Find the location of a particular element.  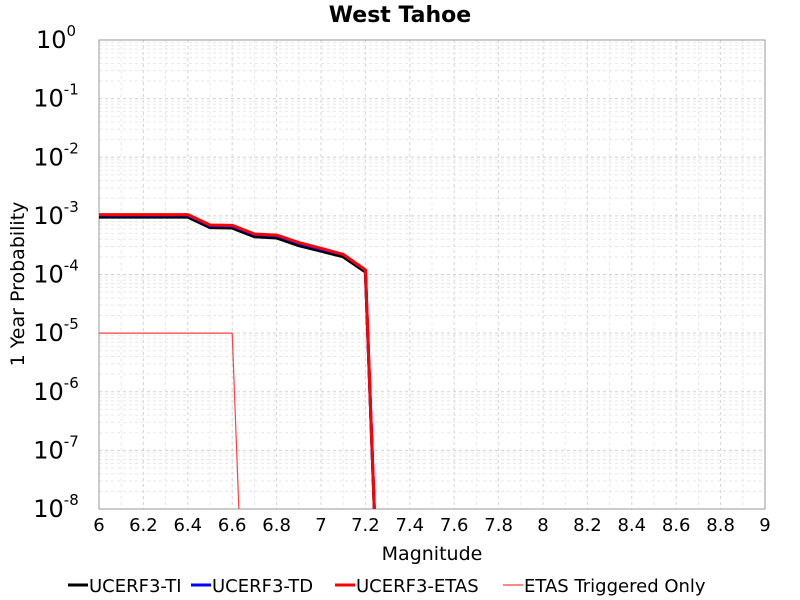

chart-title: West Tahoe is located at coordinates (400, 15).